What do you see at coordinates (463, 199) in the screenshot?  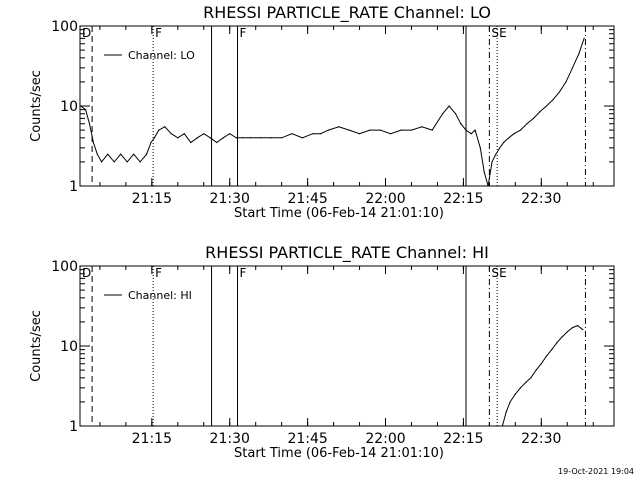 I see `panel1-x-tick-label: 22:15` at bounding box center [463, 199].